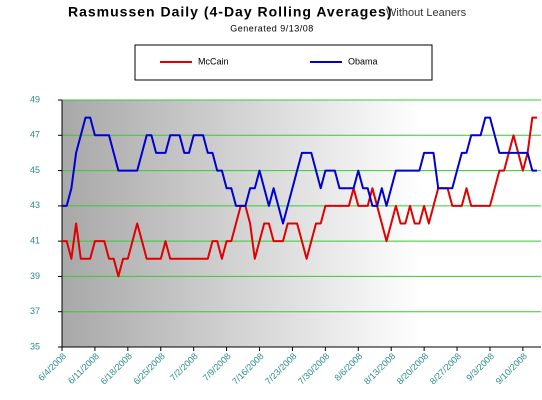  Describe the element at coordinates (213, 61) in the screenshot. I see `legend-label: McCain` at that location.